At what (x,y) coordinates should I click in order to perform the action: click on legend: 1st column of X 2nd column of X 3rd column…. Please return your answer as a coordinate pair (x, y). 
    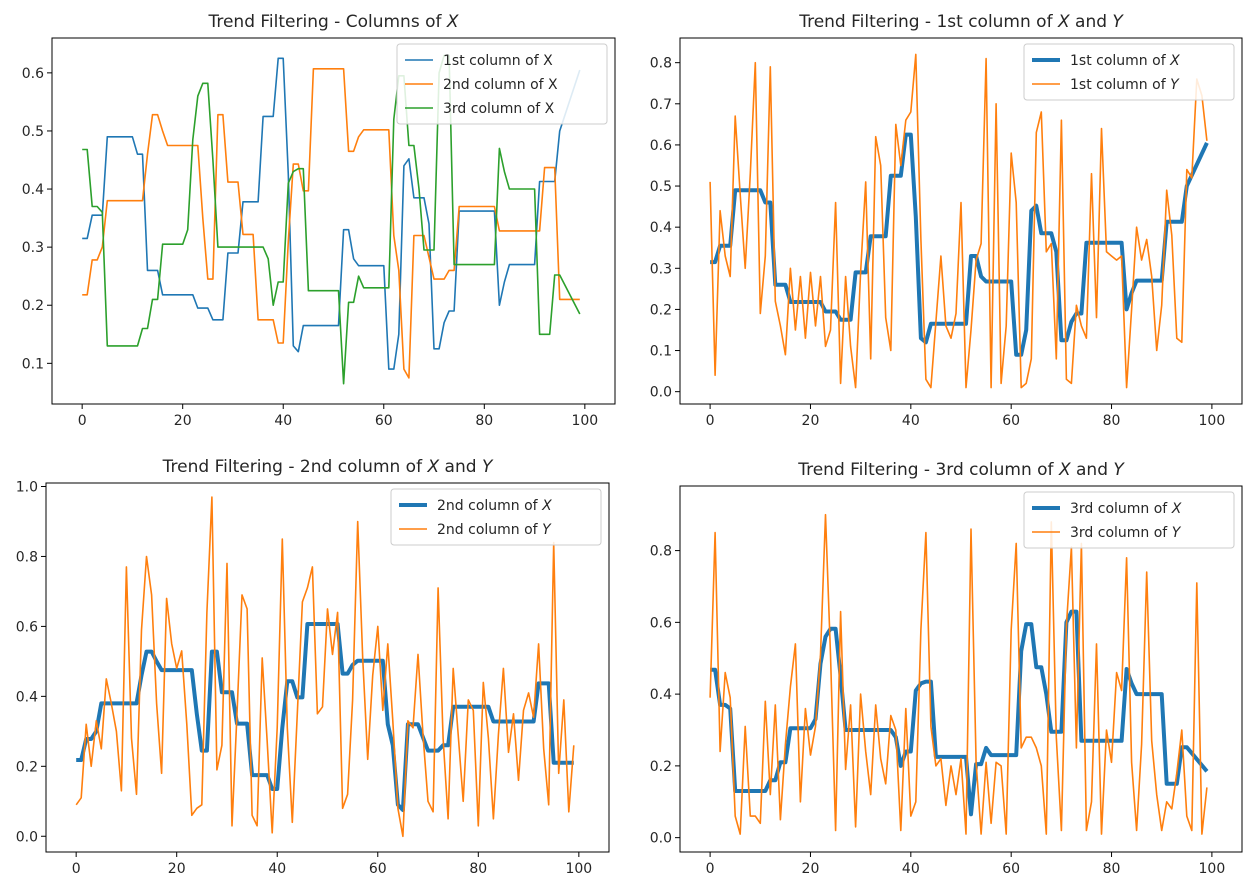
    Looking at the image, I should click on (502, 84).